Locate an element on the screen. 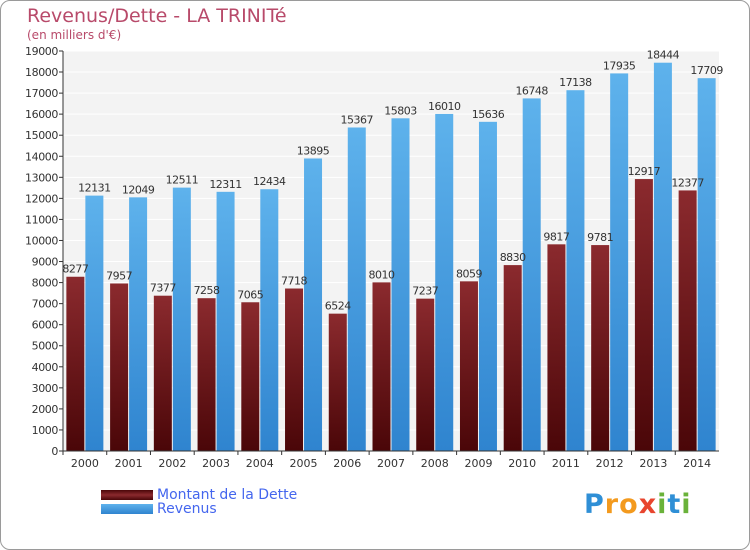 This screenshot has width=750, height=550. data-label-debt: 9817 is located at coordinates (556, 236).